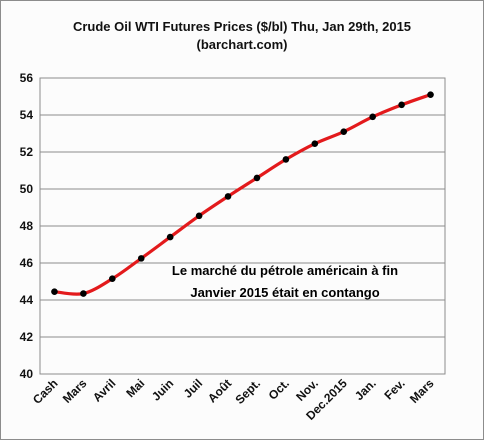  I want to click on y-tick-label: 54, so click(27, 115).